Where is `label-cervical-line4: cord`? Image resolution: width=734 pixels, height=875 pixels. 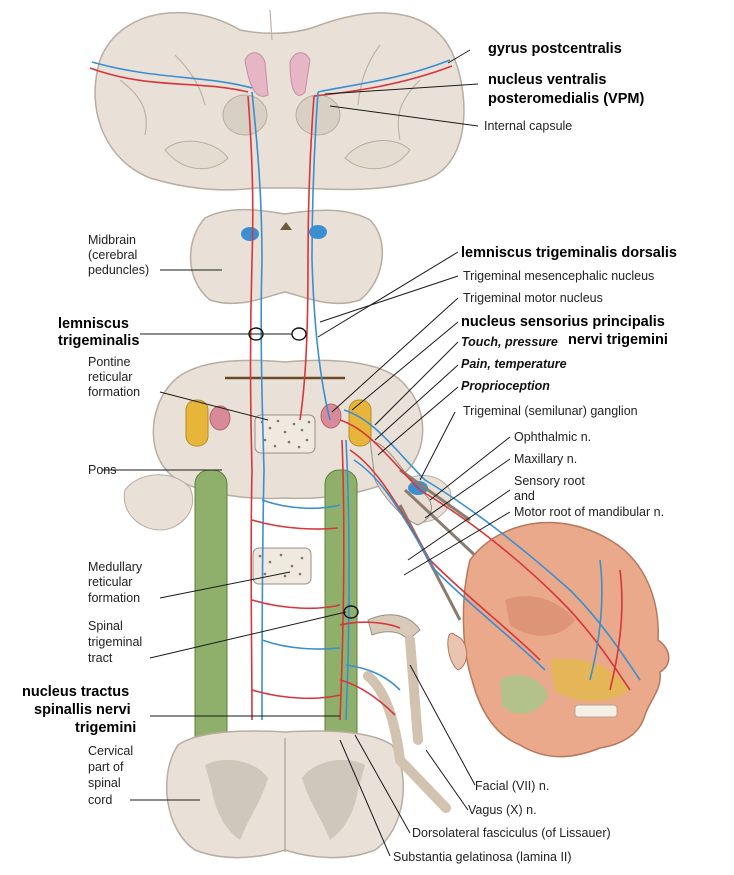 label-cervical-line4: cord is located at coordinates (100, 800).